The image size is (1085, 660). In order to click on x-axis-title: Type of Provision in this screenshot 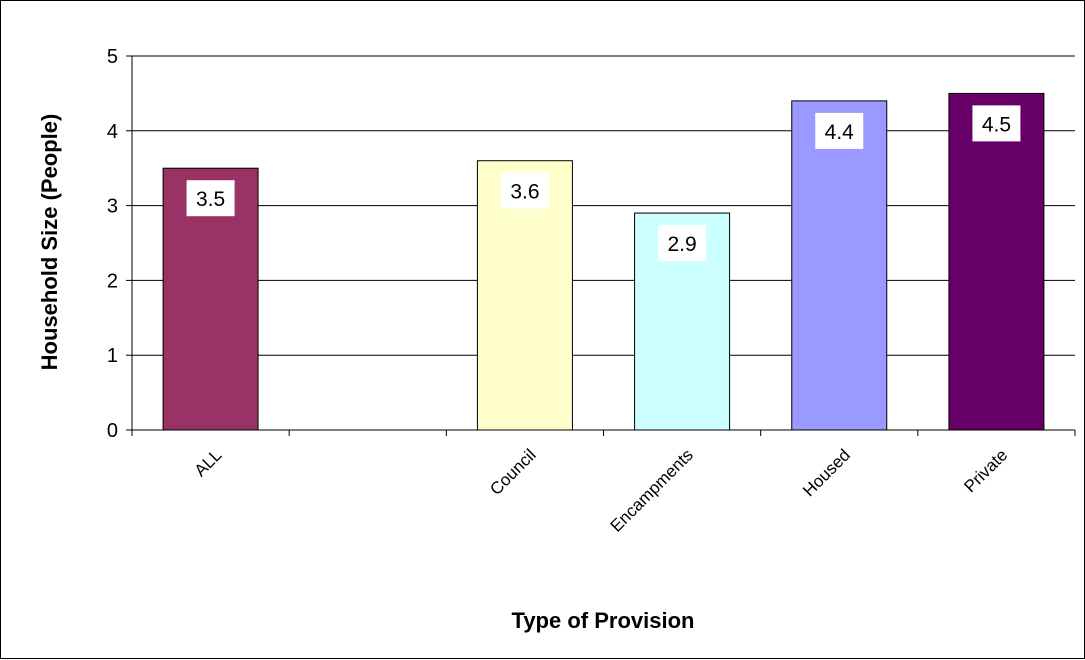, I will do `click(603, 620)`.